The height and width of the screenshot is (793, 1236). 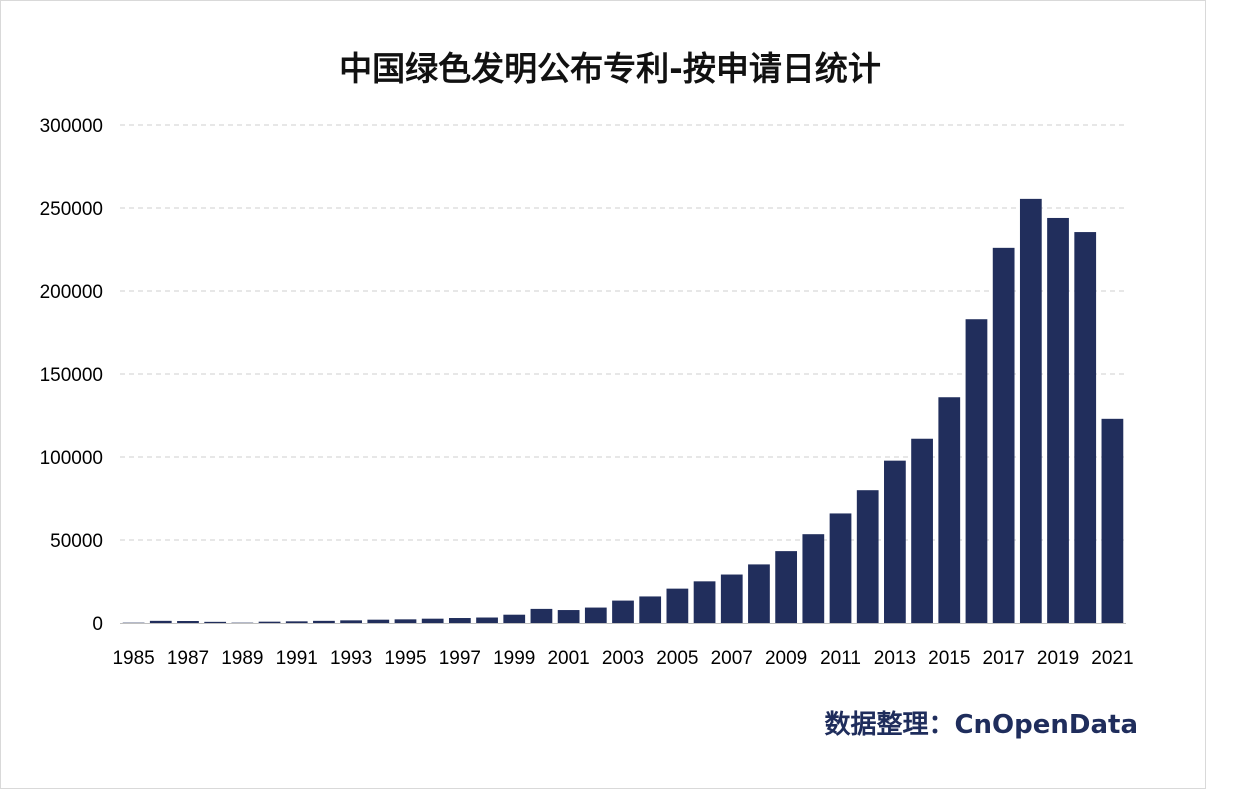 I want to click on y-tick-label: 0, so click(x=97, y=624).